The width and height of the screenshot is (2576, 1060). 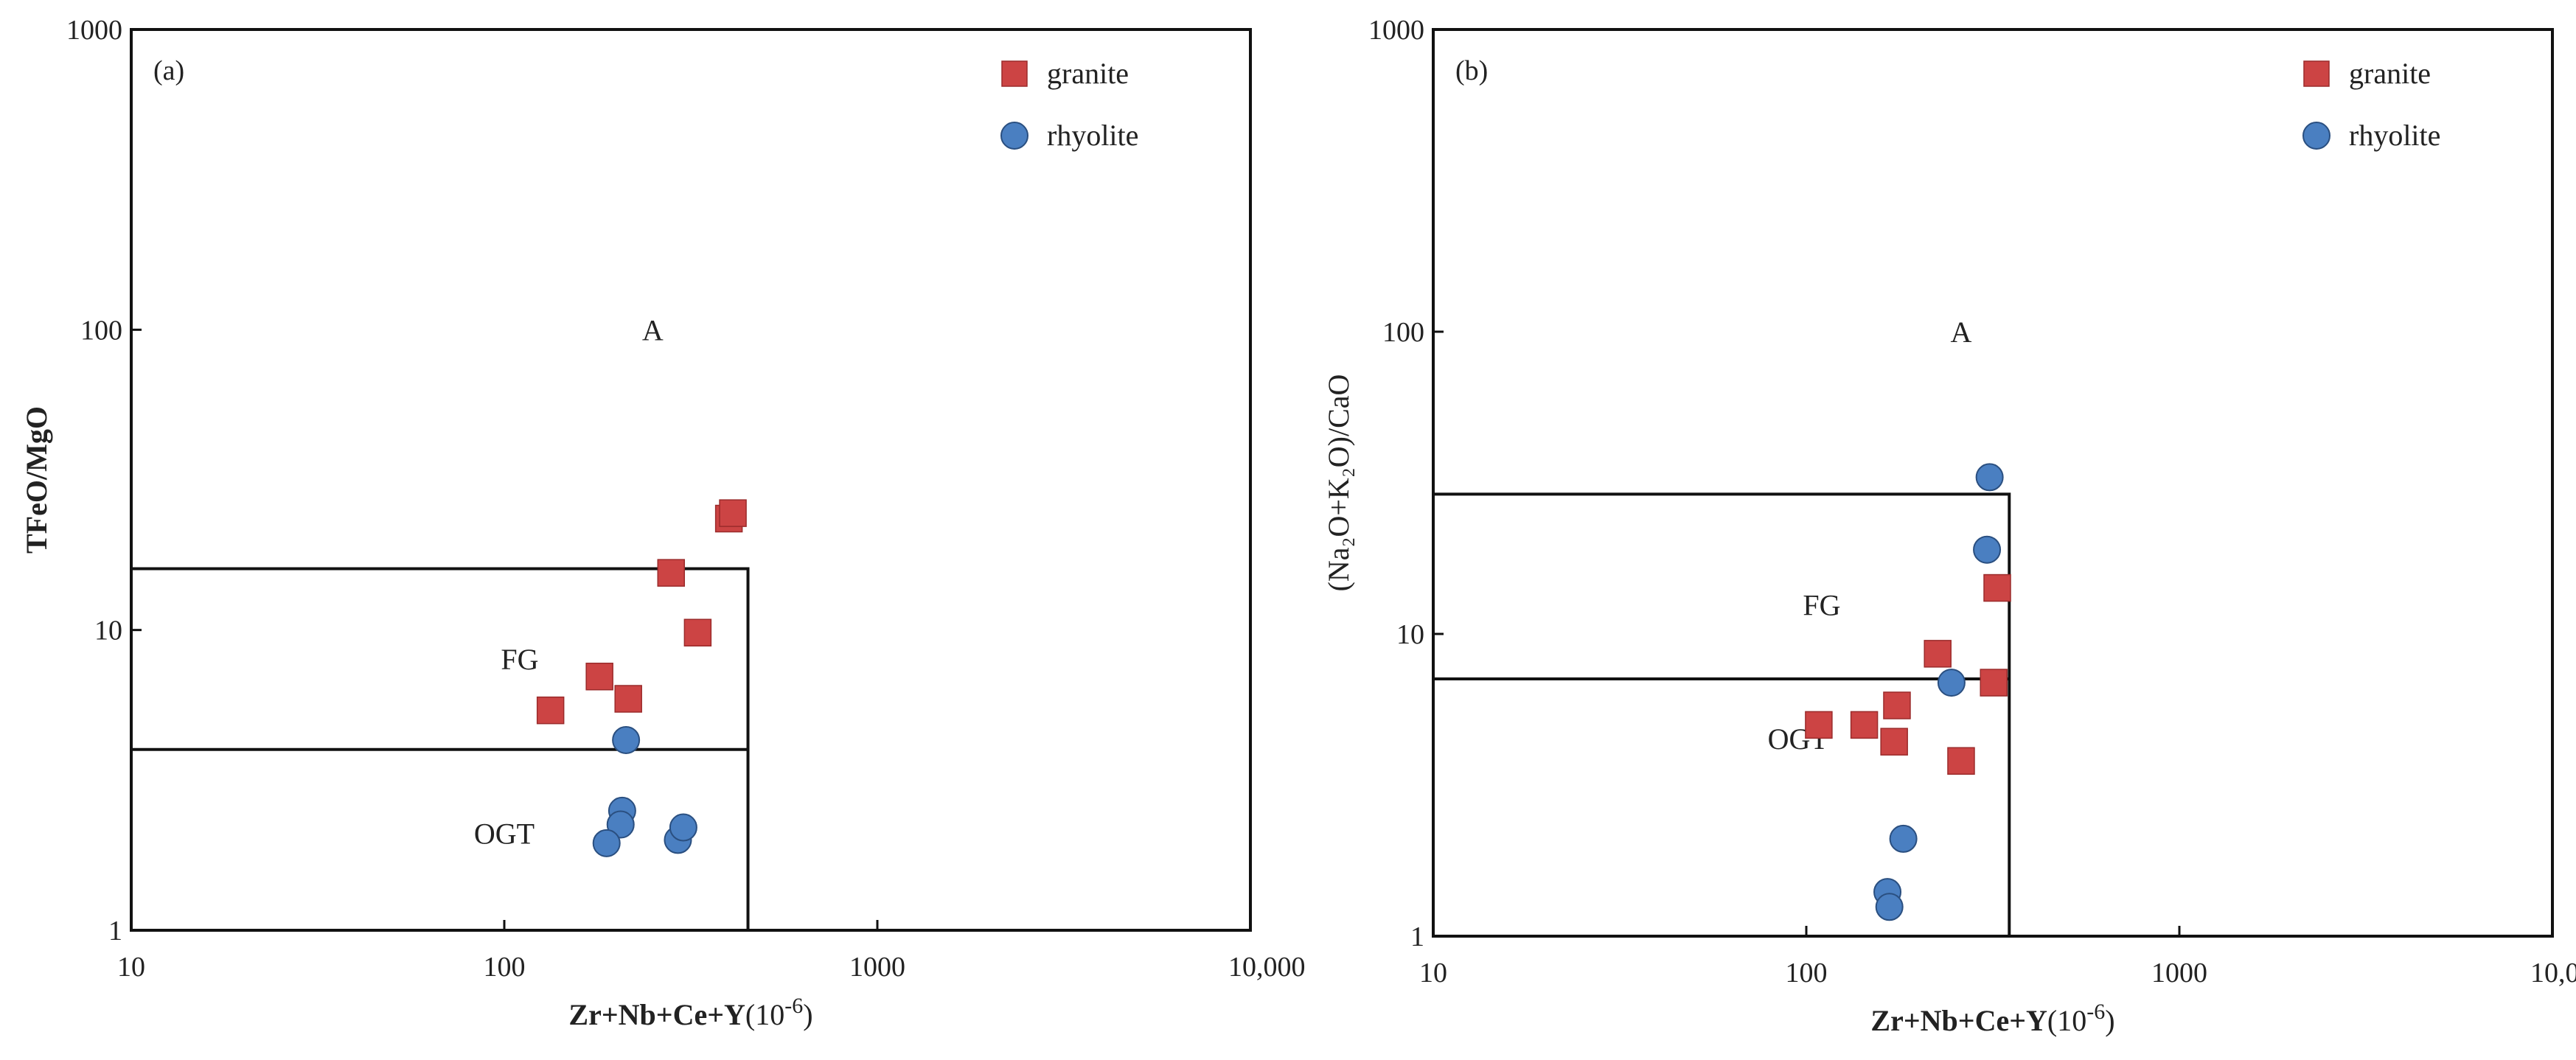 I want to click on panel-label: (a), so click(x=168, y=70).